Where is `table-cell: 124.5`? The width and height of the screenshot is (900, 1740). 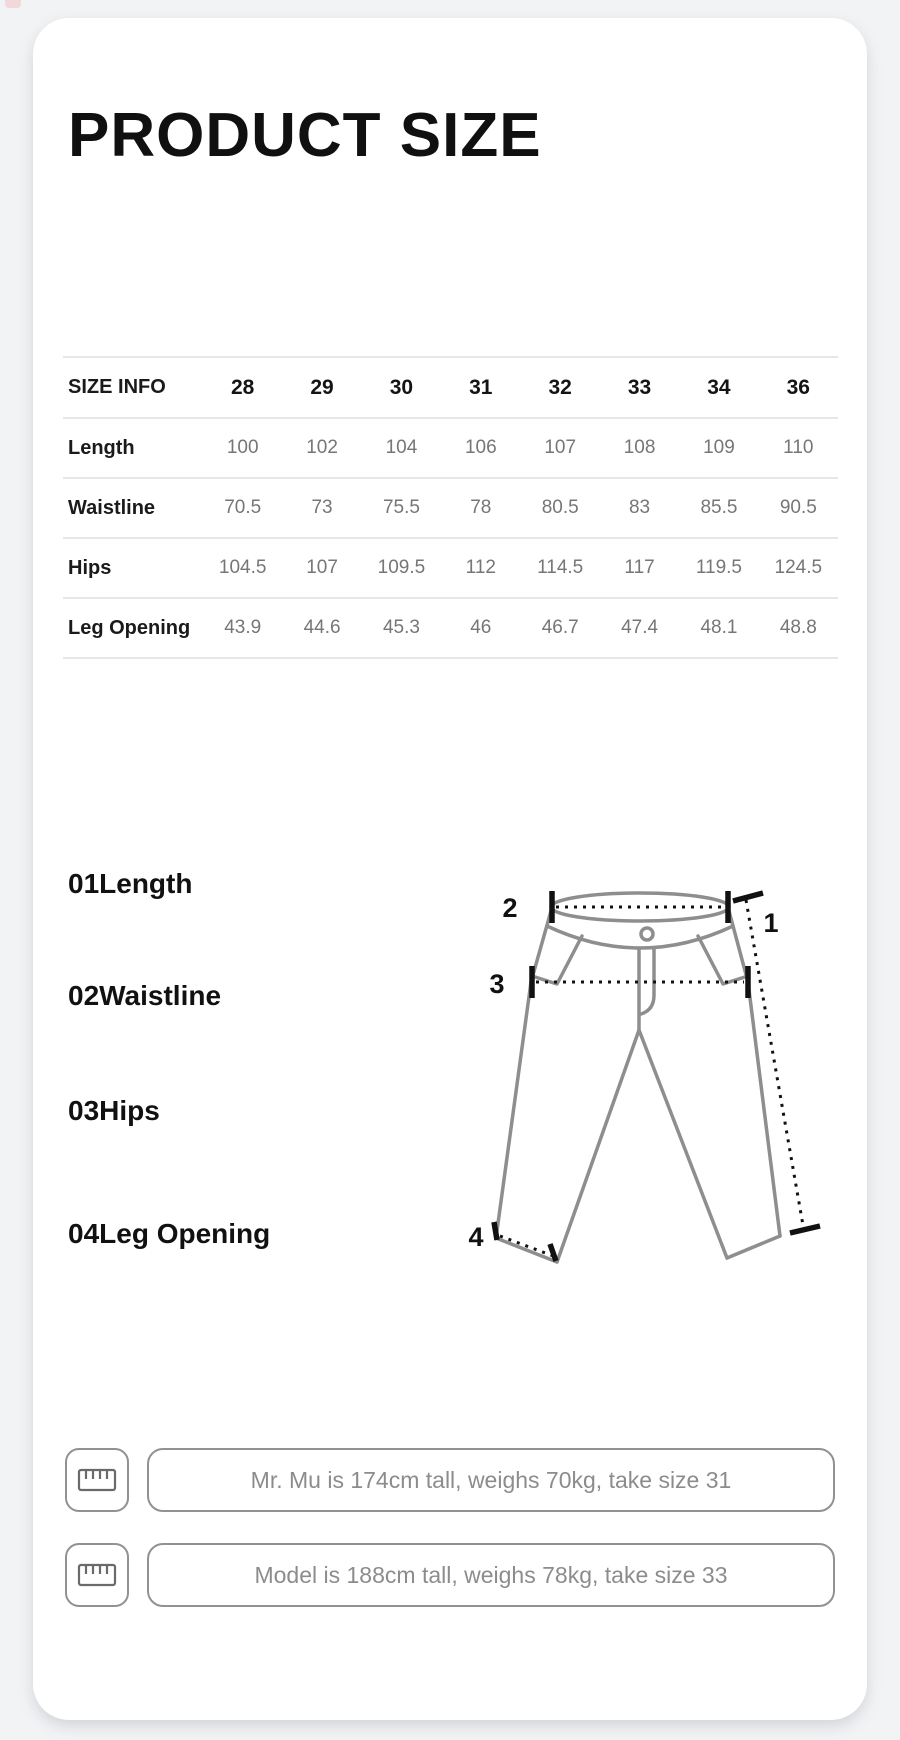 table-cell: 124.5 is located at coordinates (798, 567).